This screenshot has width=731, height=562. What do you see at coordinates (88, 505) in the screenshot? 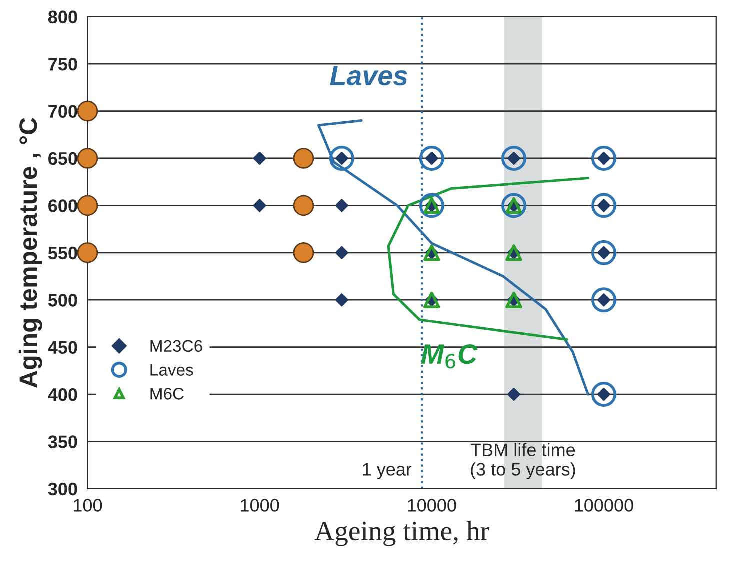
I see `x-tick-label: 100` at bounding box center [88, 505].